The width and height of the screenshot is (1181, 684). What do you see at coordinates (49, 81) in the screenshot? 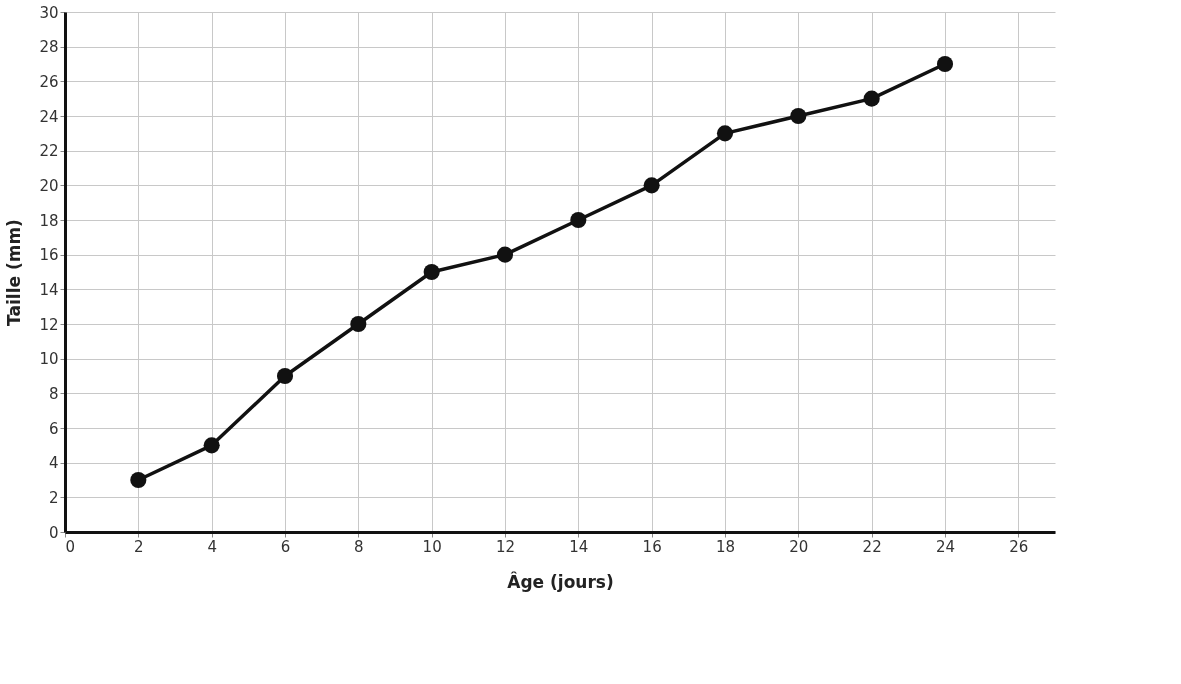
I see `y-tick-label: 26` at bounding box center [49, 81].